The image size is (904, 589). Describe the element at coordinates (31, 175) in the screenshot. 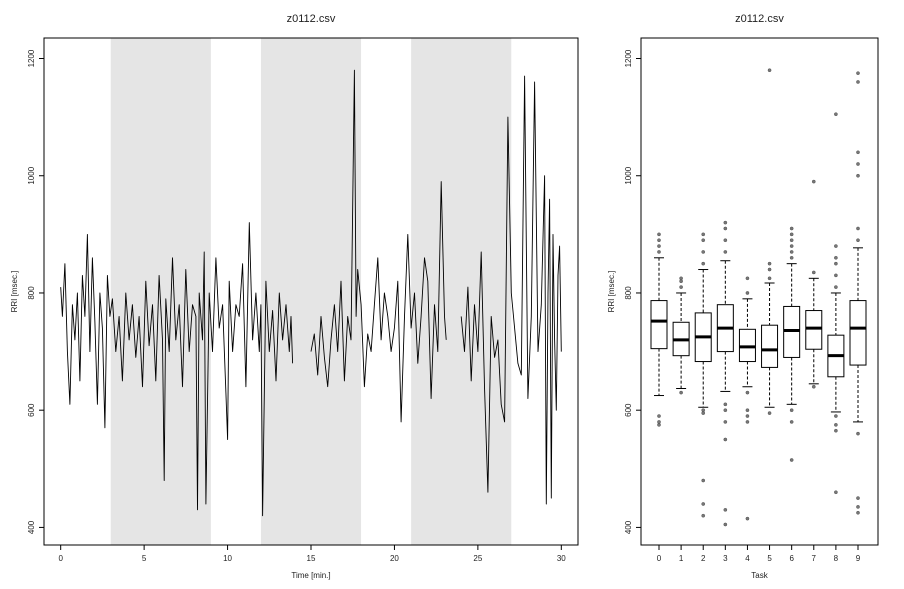

I see `left-y-tick-label: 1000` at that location.